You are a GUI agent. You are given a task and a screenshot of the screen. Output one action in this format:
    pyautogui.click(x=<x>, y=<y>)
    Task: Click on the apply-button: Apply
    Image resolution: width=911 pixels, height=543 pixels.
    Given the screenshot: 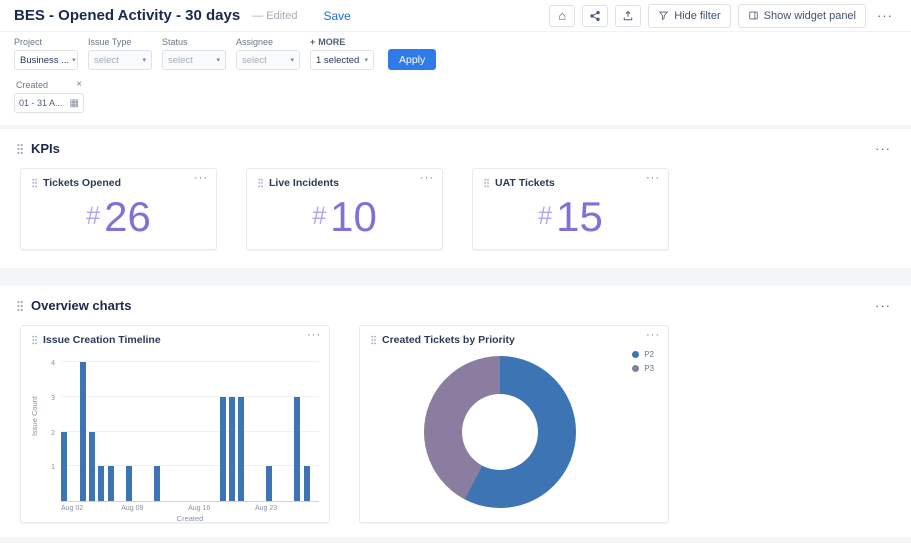 What is the action you would take?
    pyautogui.click(x=412, y=59)
    